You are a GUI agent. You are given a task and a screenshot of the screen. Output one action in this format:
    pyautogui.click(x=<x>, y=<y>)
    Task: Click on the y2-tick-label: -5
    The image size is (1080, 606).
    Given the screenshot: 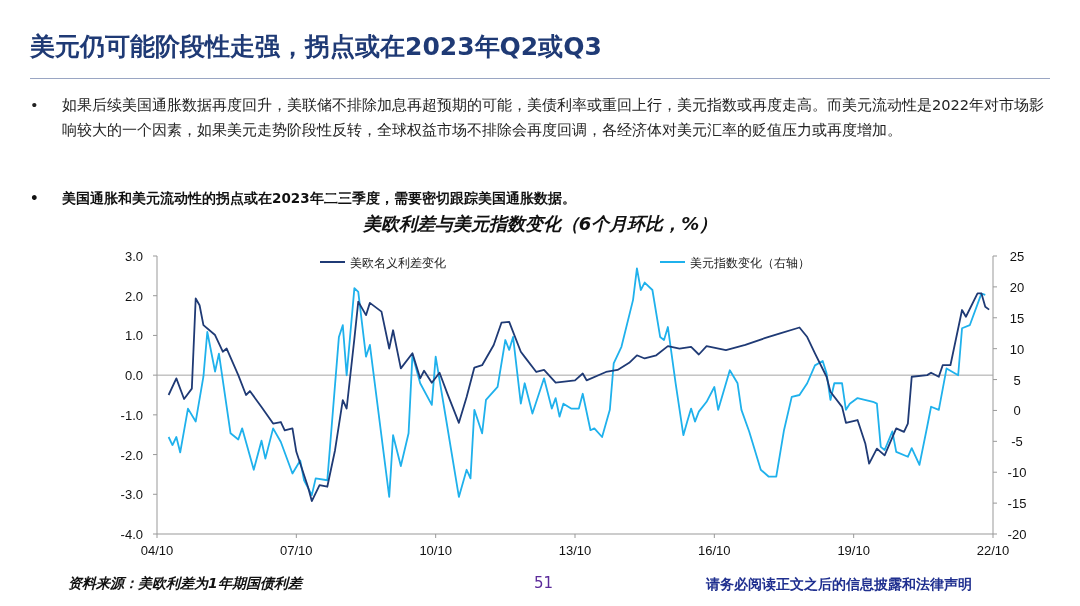 What is the action you would take?
    pyautogui.click(x=1017, y=442)
    